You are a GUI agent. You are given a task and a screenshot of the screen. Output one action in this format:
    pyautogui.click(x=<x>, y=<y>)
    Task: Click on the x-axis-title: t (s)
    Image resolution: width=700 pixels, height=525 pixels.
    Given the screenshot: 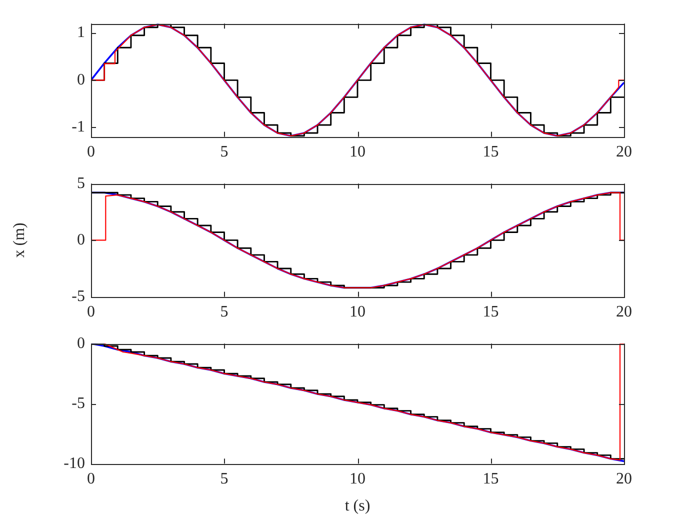 What is the action you would take?
    pyautogui.click(x=357, y=506)
    